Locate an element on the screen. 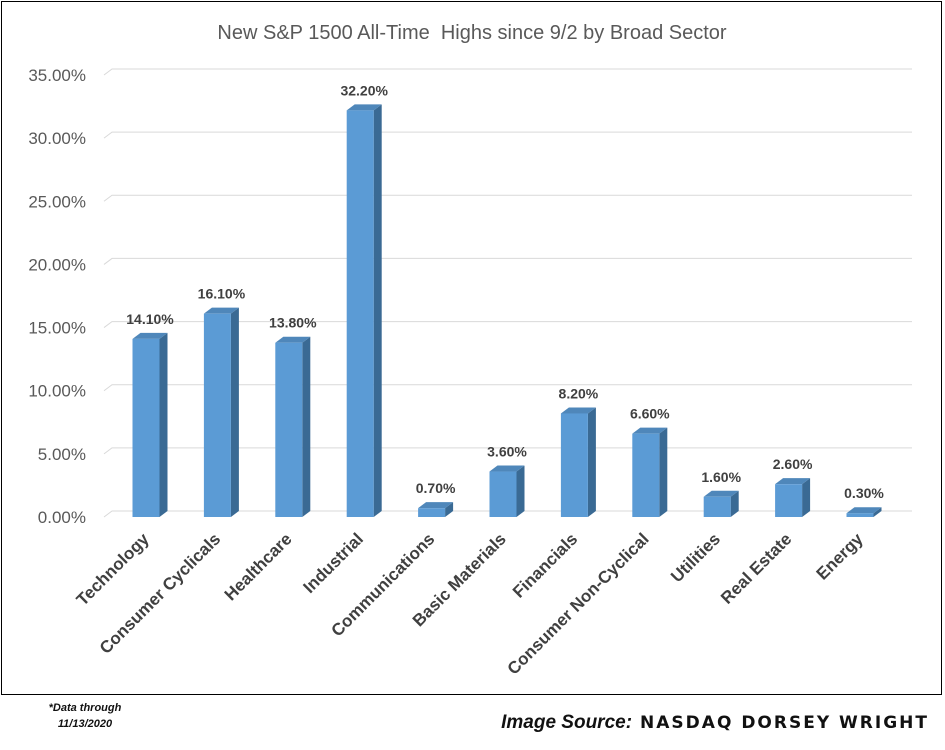 The height and width of the screenshot is (750, 945). category-label: Real Estate is located at coordinates (756, 568).